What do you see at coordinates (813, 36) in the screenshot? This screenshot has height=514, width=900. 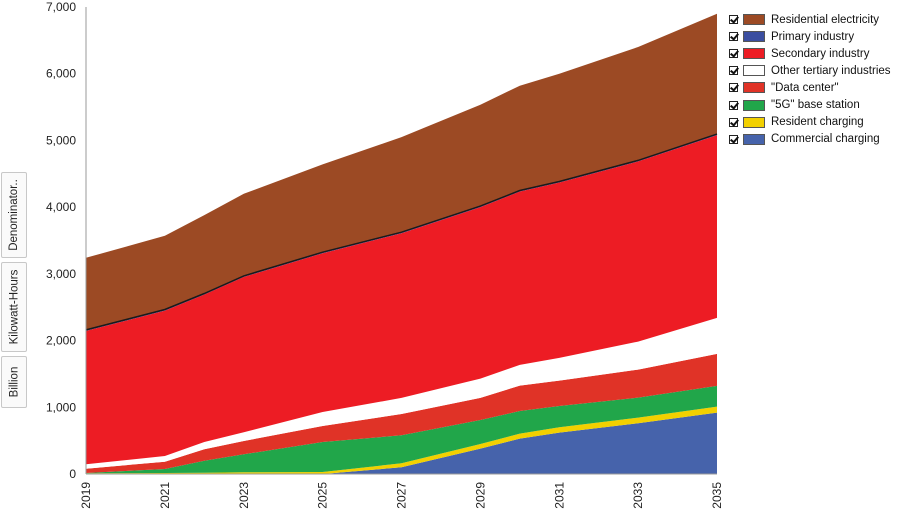 I see `legend-label: Primary industry` at bounding box center [813, 36].